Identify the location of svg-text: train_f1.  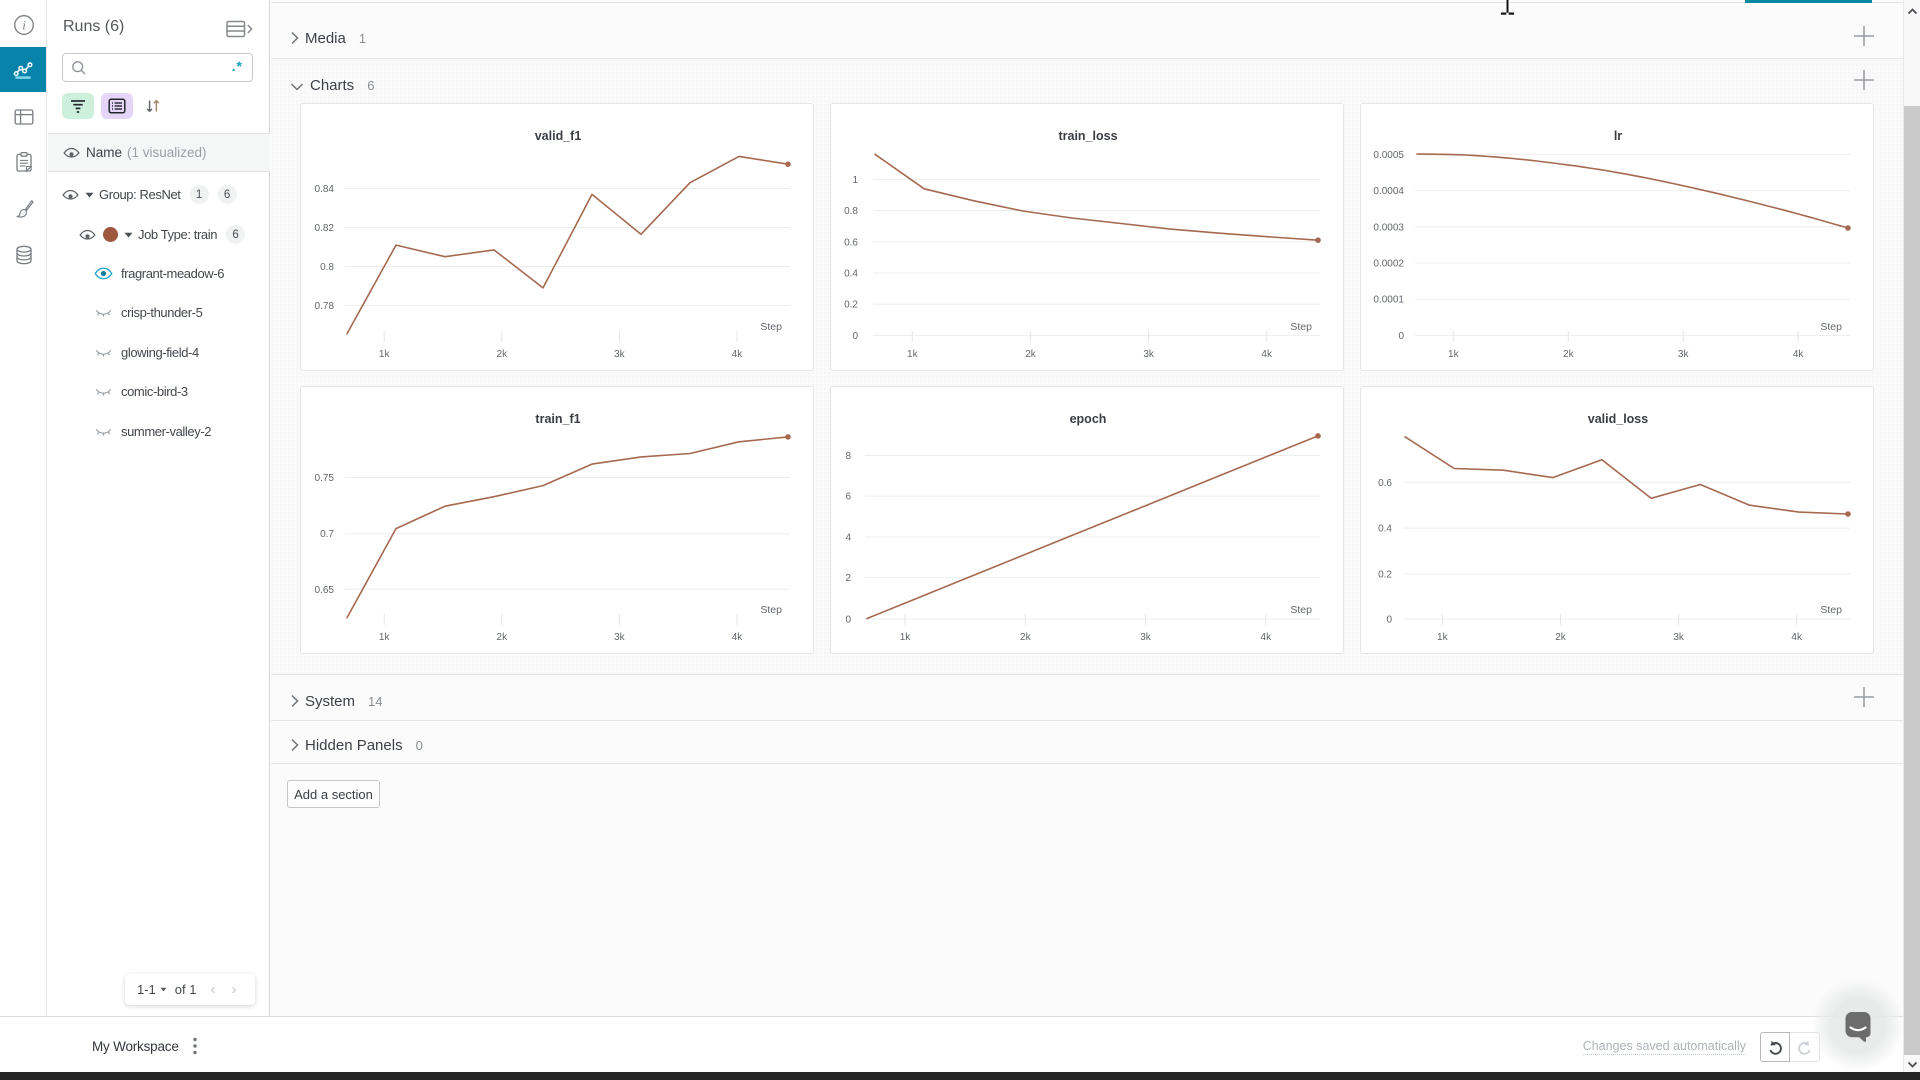
(557, 419).